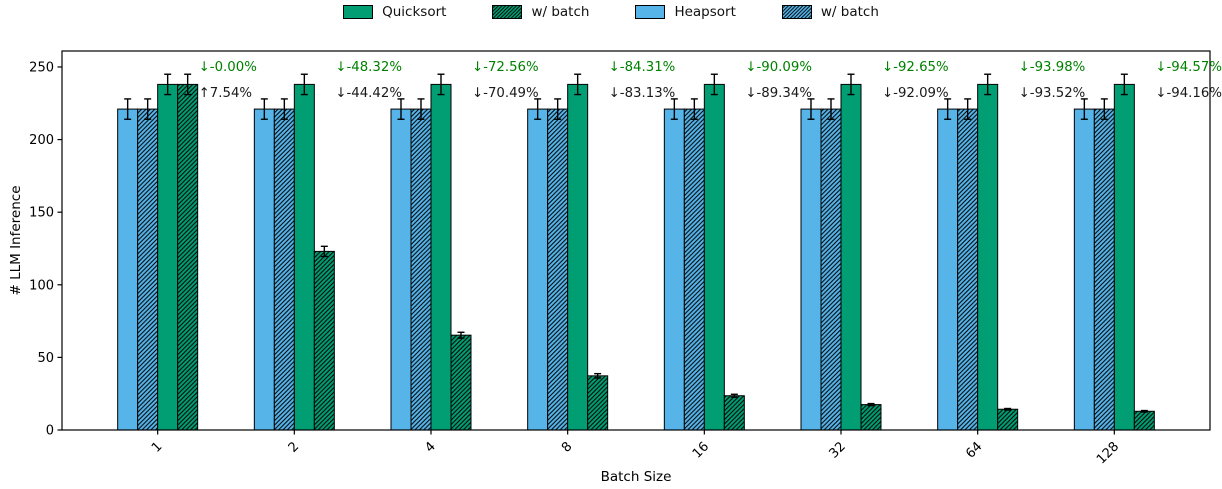 The width and height of the screenshot is (1222, 489). What do you see at coordinates (1188, 67) in the screenshot?
I see `annotation-green-128: ↓-94.57%` at bounding box center [1188, 67].